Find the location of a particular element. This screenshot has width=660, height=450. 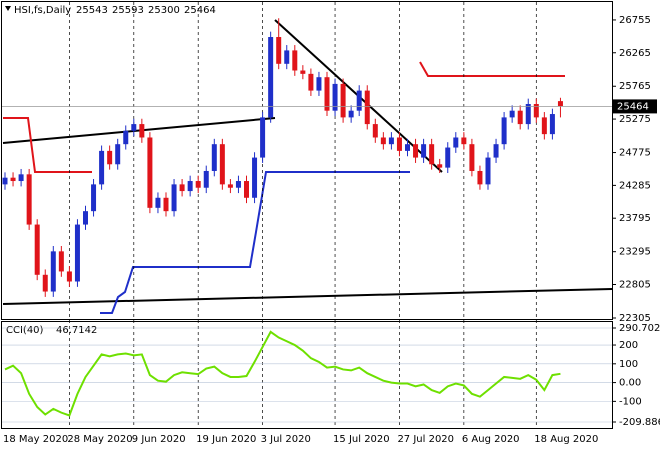

y-tick-label: 22305 is located at coordinates (635, 318).